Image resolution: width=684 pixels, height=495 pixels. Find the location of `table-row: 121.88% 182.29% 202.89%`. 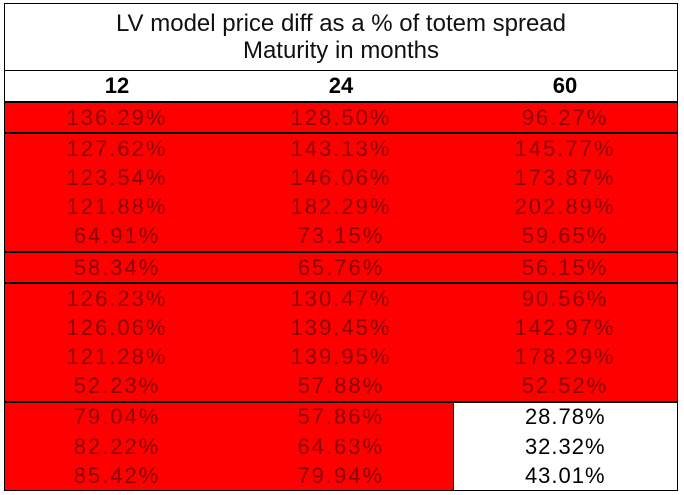

table-row: 121.88% 182.29% 202.89% is located at coordinates (341, 207).